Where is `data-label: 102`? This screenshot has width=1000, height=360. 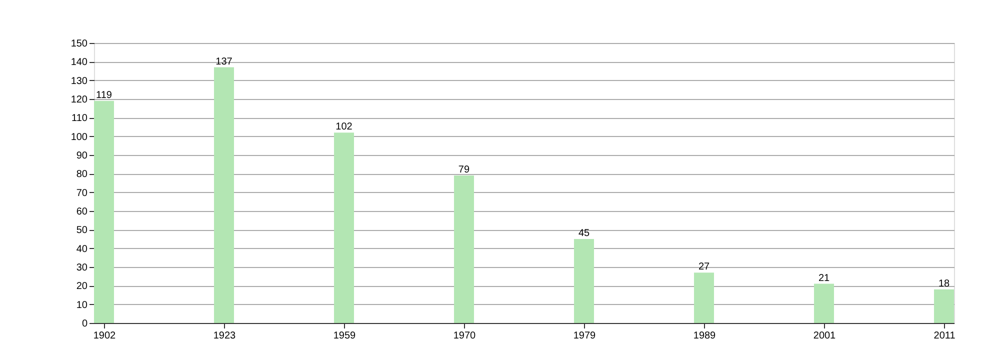
data-label: 102 is located at coordinates (344, 127).